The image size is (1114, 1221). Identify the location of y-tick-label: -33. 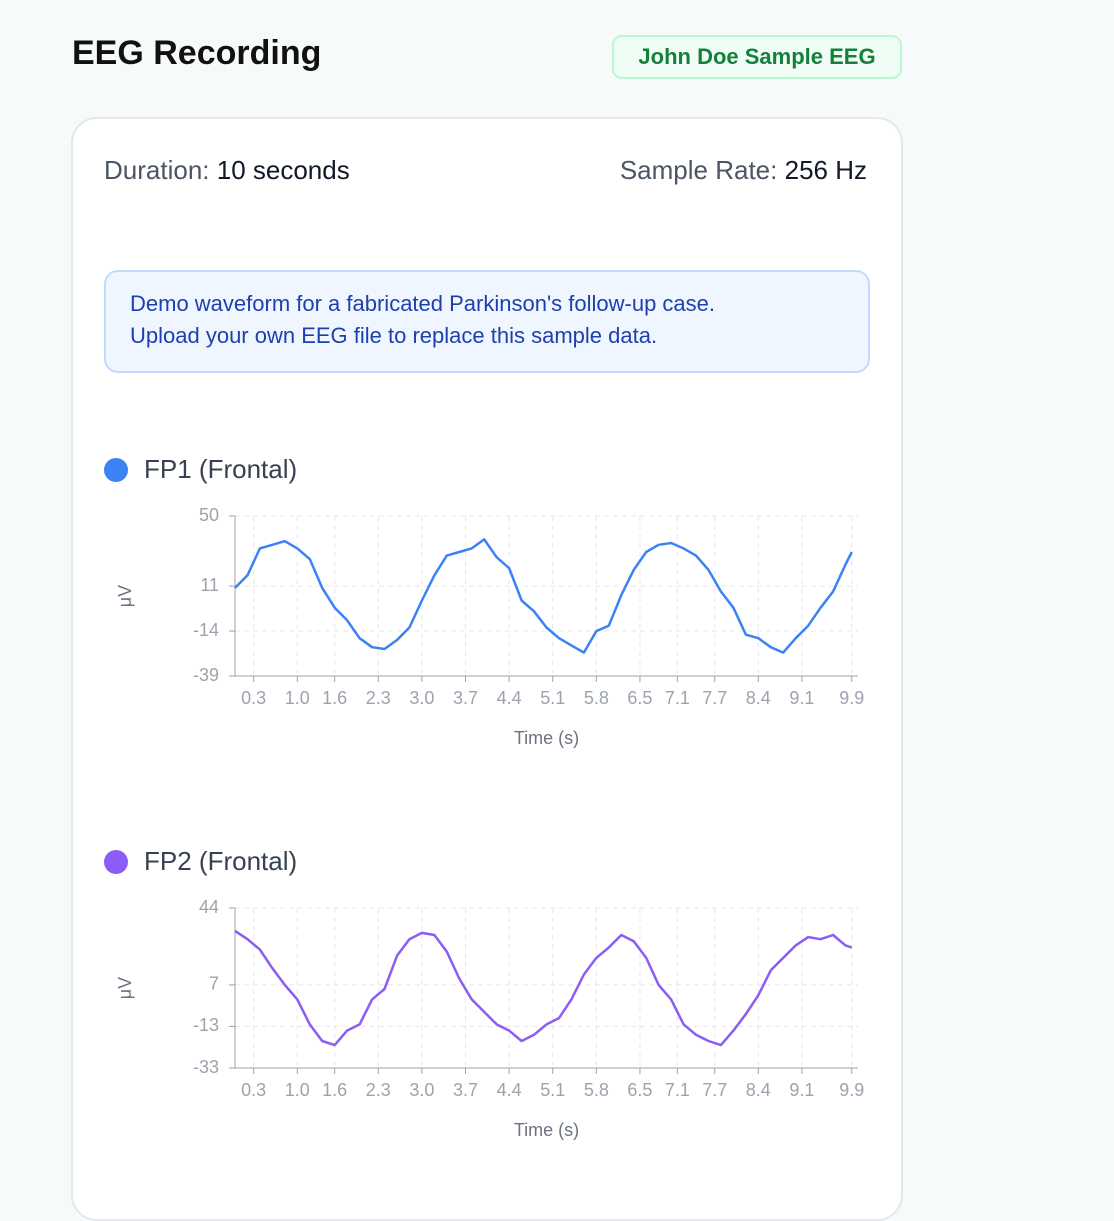
(206, 1067).